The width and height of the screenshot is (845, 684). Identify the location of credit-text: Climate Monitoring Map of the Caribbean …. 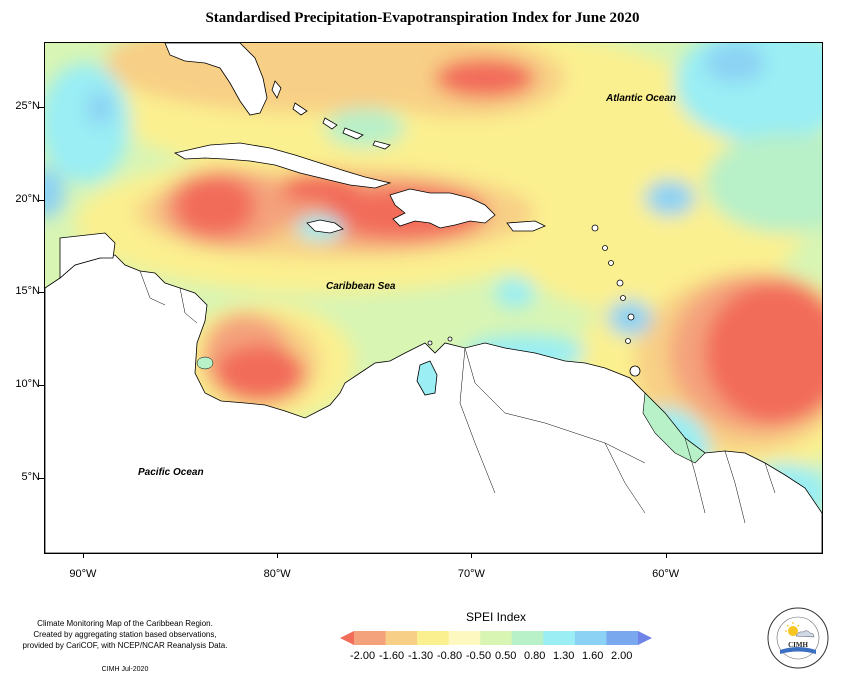
(125, 634).